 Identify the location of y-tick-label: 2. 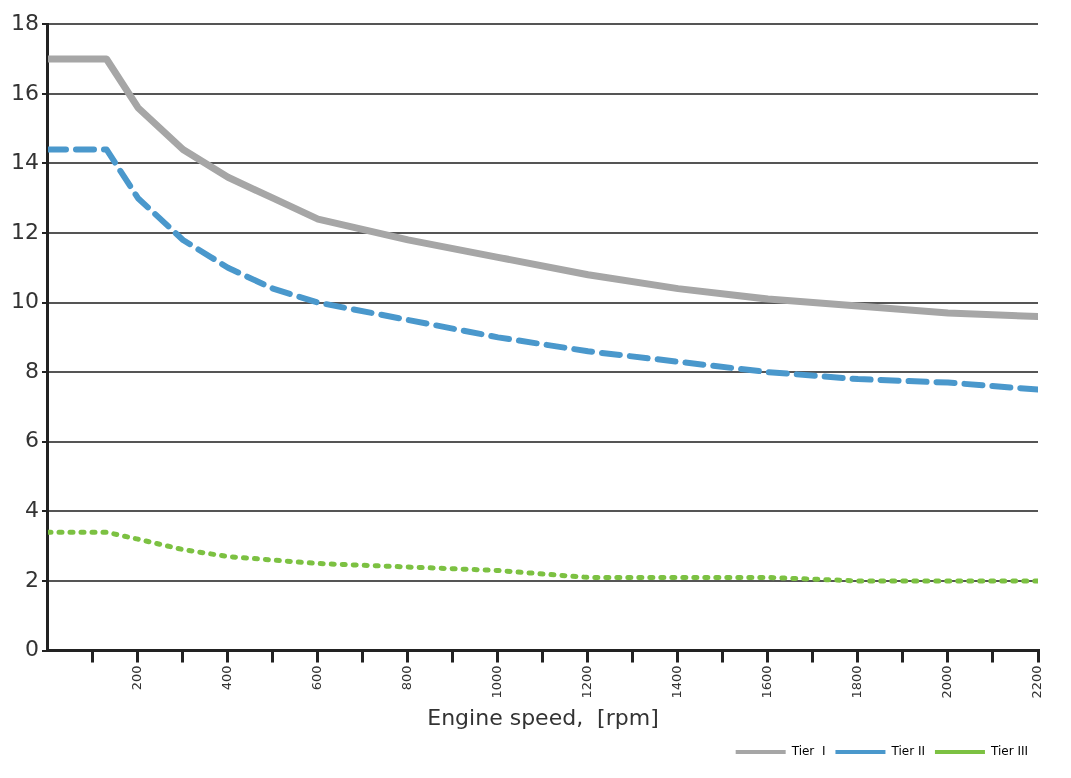
(31, 579).